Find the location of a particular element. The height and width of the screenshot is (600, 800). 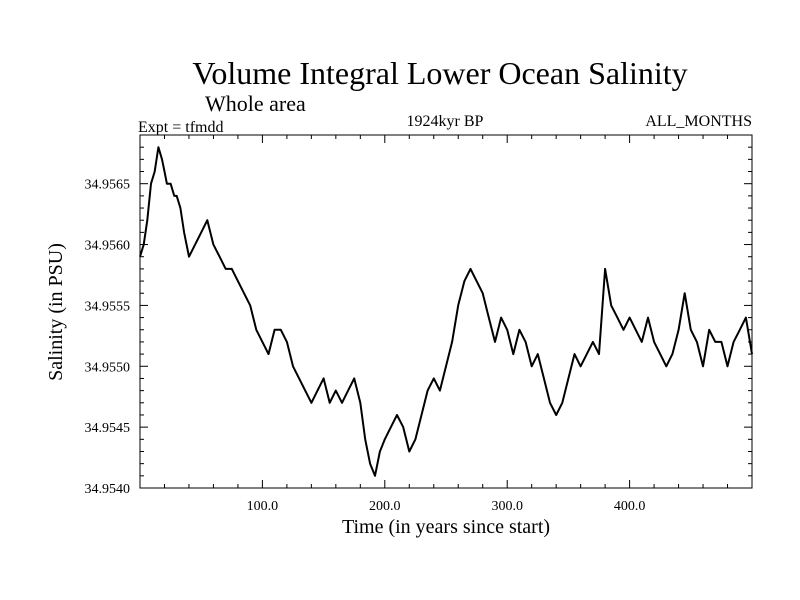

y-tick-label: 34.9550 is located at coordinates (108, 367).